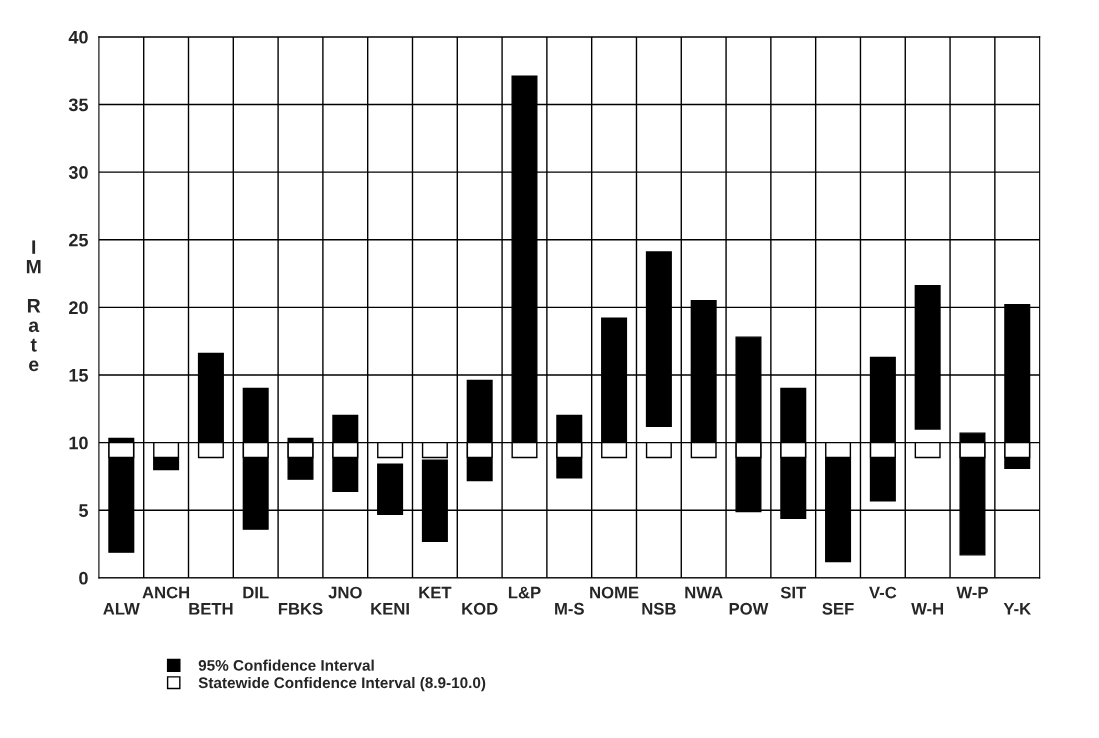 The image size is (1099, 738). I want to click on x-tick-label: W-H, so click(927, 609).